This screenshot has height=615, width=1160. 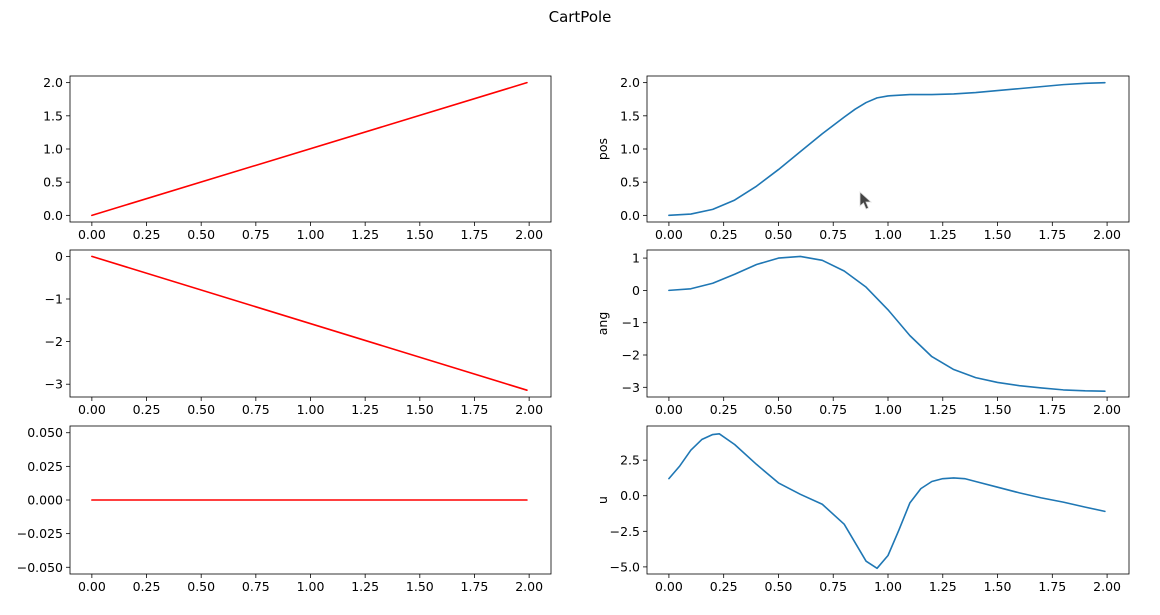 What do you see at coordinates (602, 500) in the screenshot?
I see `y-axis-label: u` at bounding box center [602, 500].